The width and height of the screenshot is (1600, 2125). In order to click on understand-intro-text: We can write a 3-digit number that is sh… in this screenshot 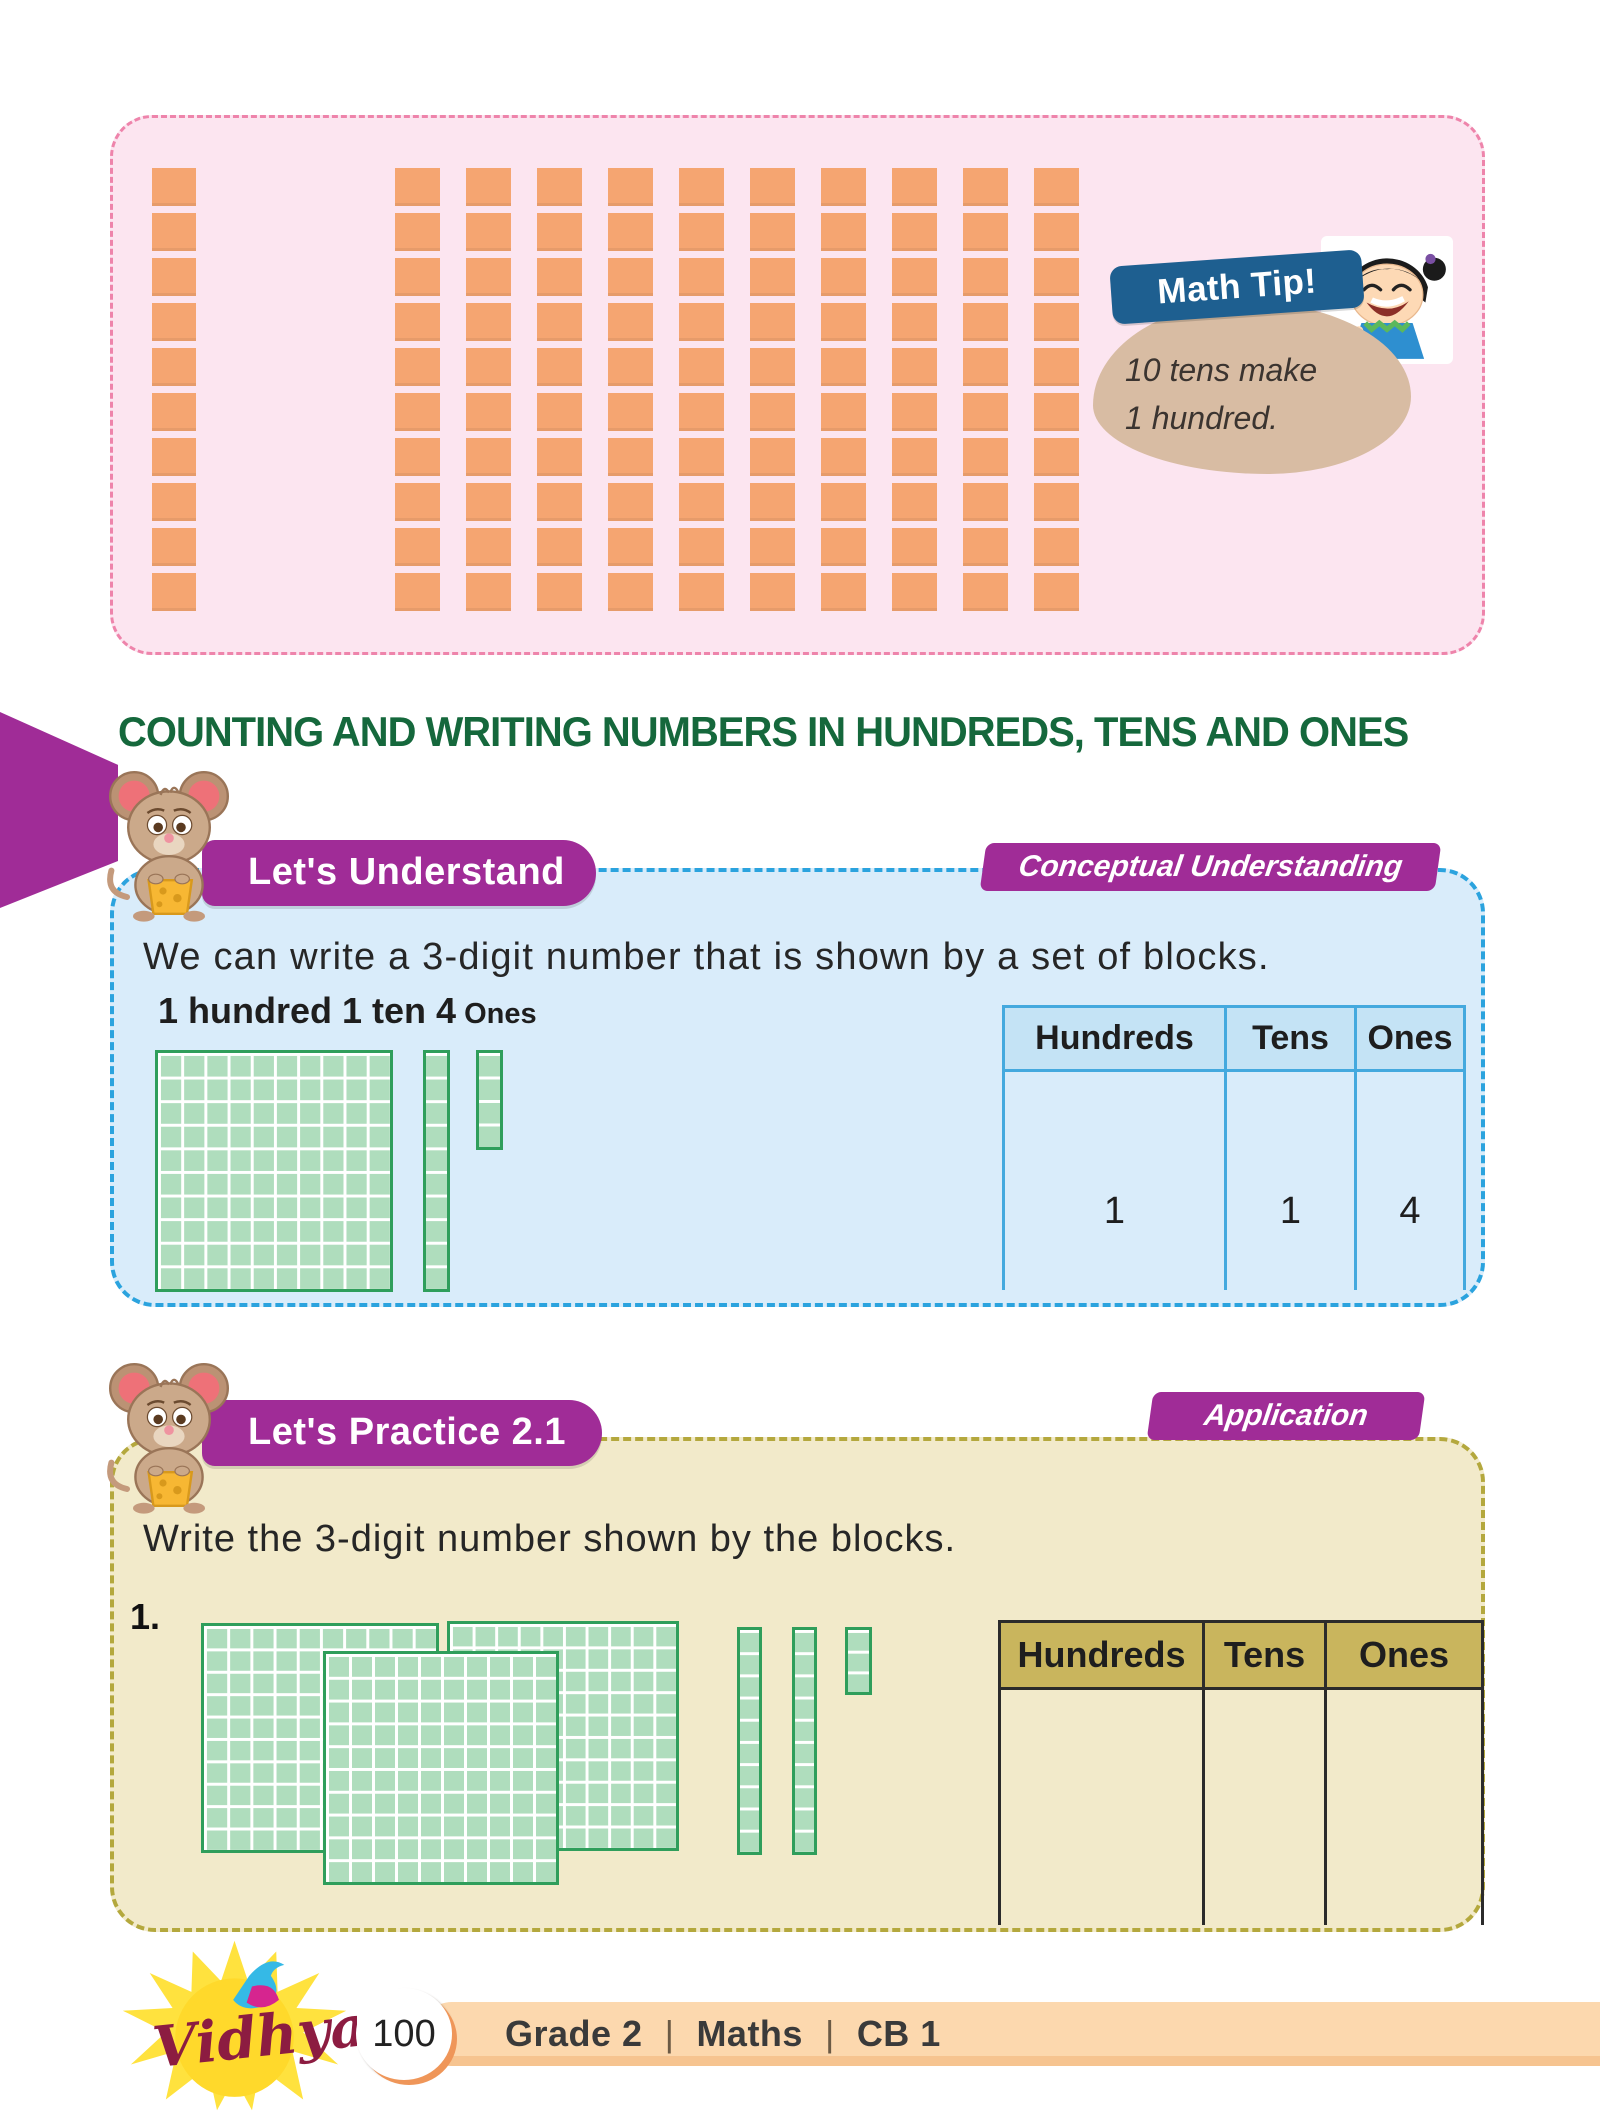, I will do `click(706, 957)`.